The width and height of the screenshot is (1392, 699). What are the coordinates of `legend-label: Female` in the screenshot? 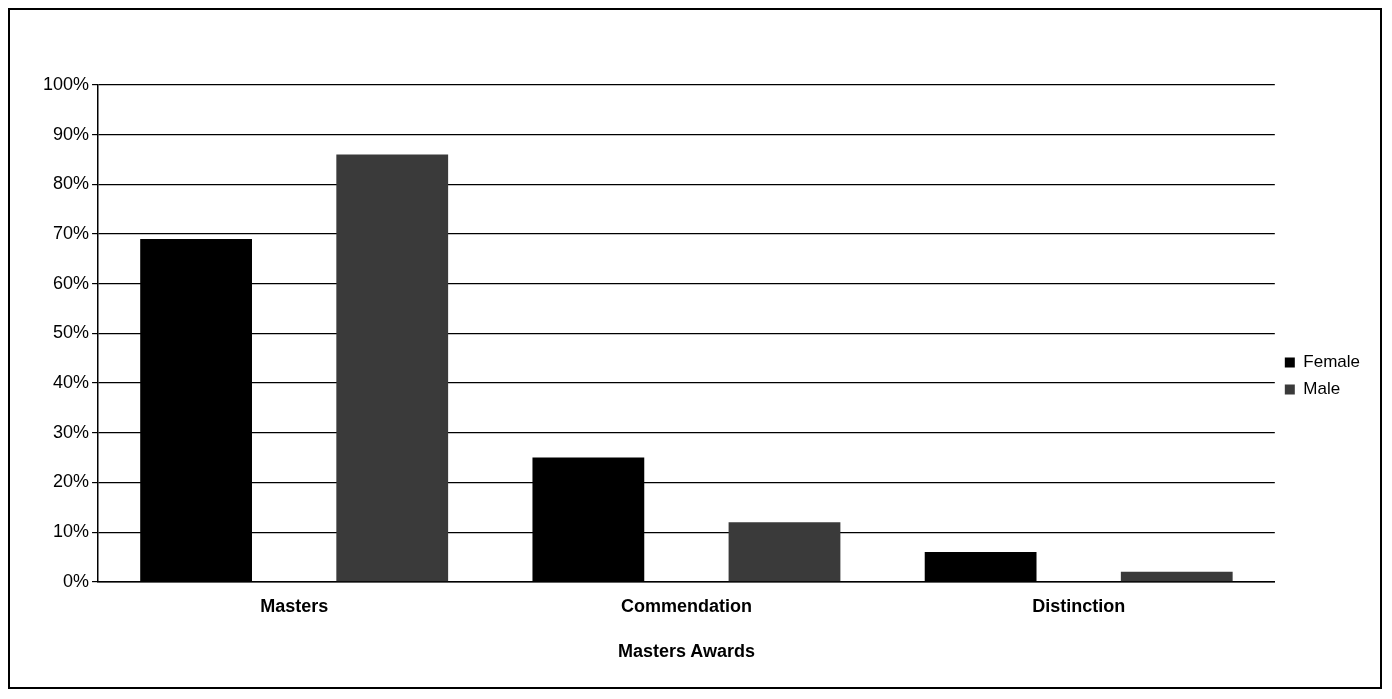 It's located at (1331, 362).